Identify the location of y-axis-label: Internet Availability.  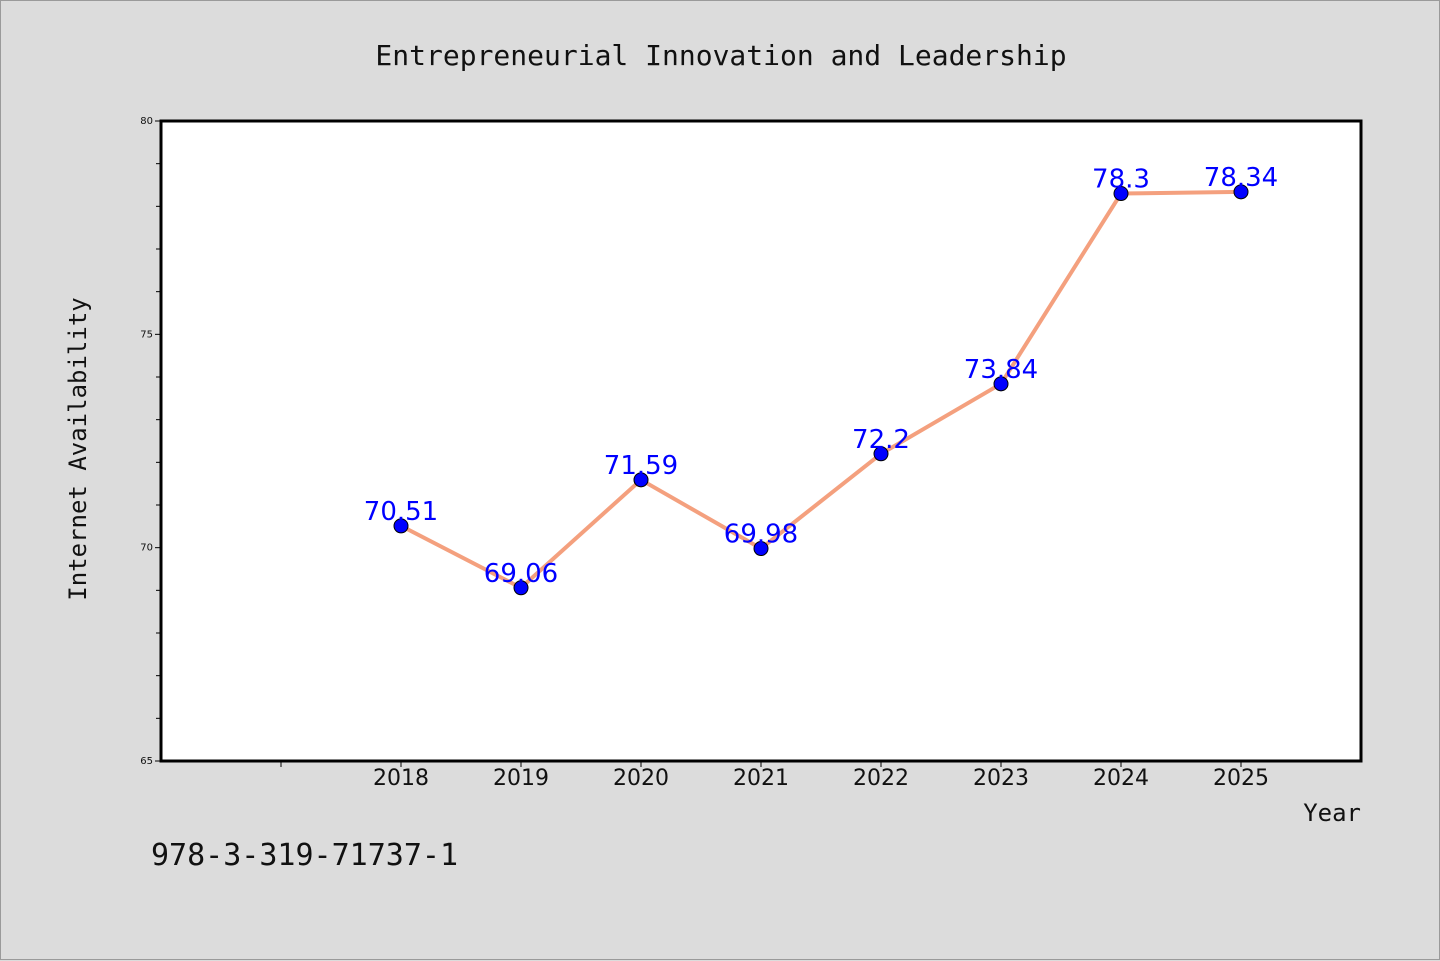
(78, 448).